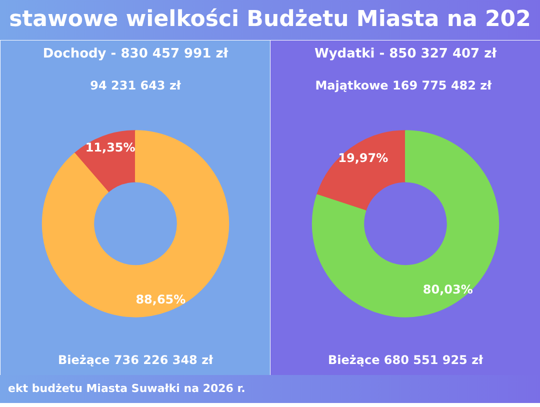  Describe the element at coordinates (406, 359) in the screenshot. I see `slice-label: Bieżące 680 551 925 zł` at that location.